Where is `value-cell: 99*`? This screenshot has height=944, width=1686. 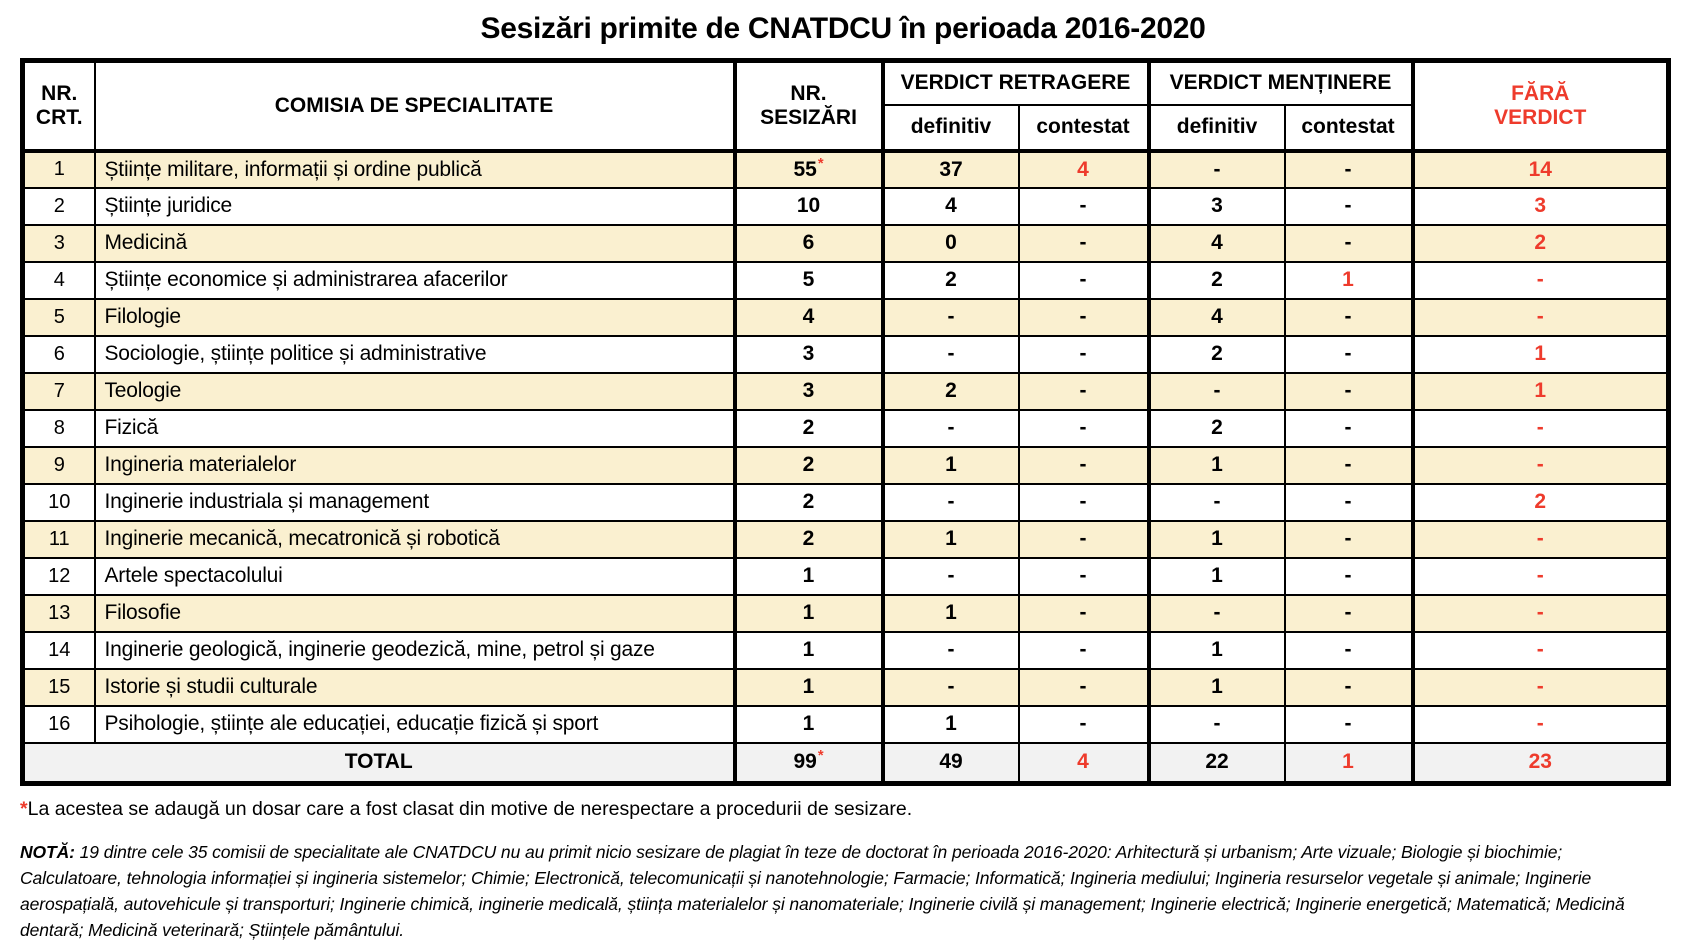
value-cell: 99* is located at coordinates (808, 763).